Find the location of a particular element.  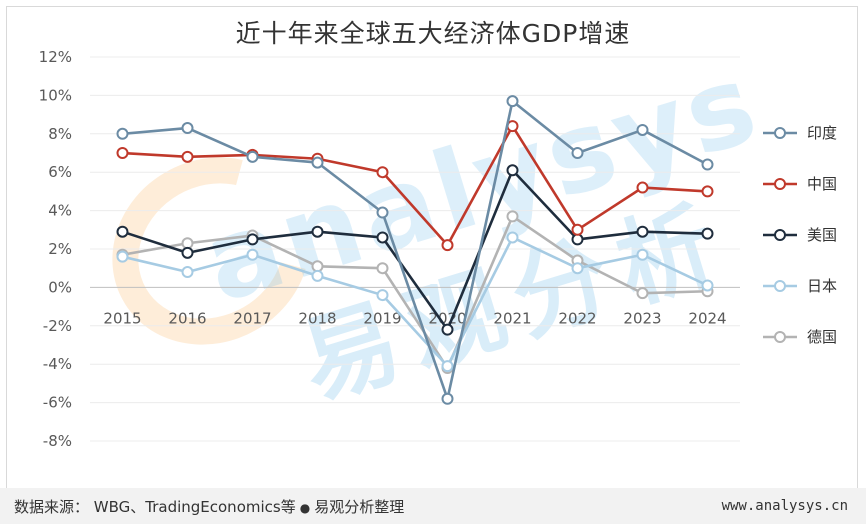

source-suffix: 易观分析整理 is located at coordinates (359, 507).